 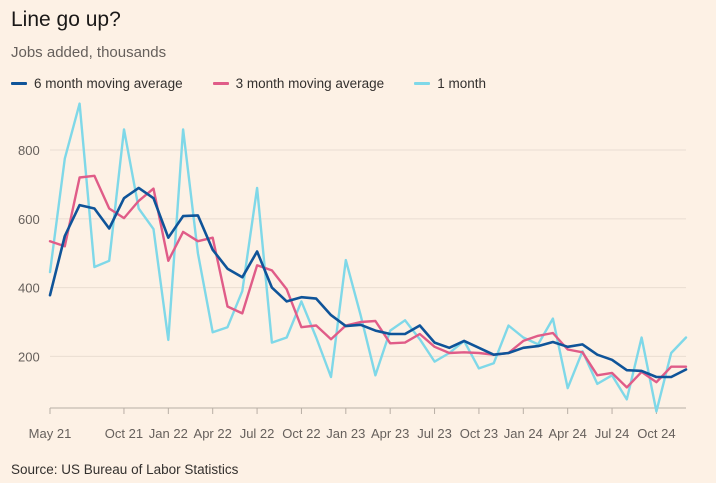 What do you see at coordinates (29, 288) in the screenshot?
I see `y-tick-label-400: 400` at bounding box center [29, 288].